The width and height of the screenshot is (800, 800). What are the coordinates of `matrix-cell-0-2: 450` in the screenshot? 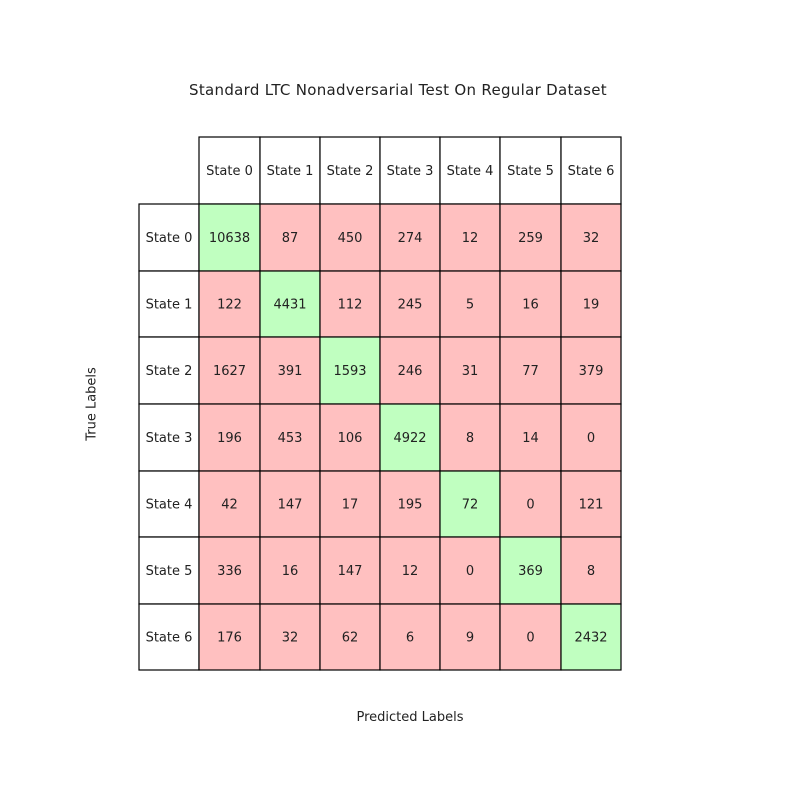 It's located at (350, 237).